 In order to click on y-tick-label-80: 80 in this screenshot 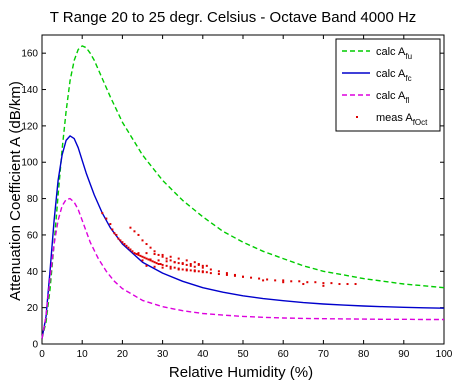, I will do `click(33, 199)`.